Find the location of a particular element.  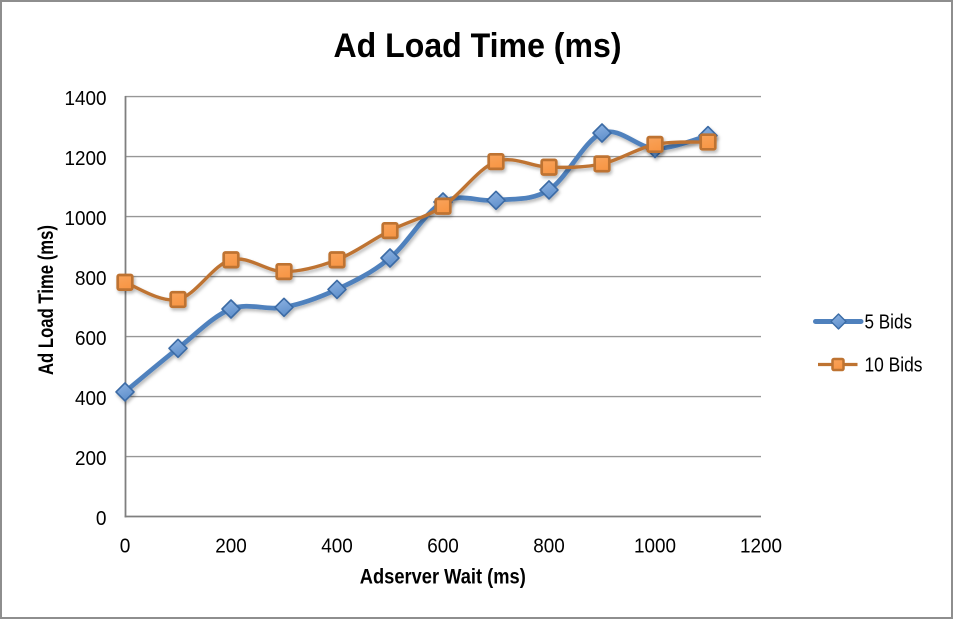

svg-text: Adserver Wait (ms) is located at coordinates (443, 577).